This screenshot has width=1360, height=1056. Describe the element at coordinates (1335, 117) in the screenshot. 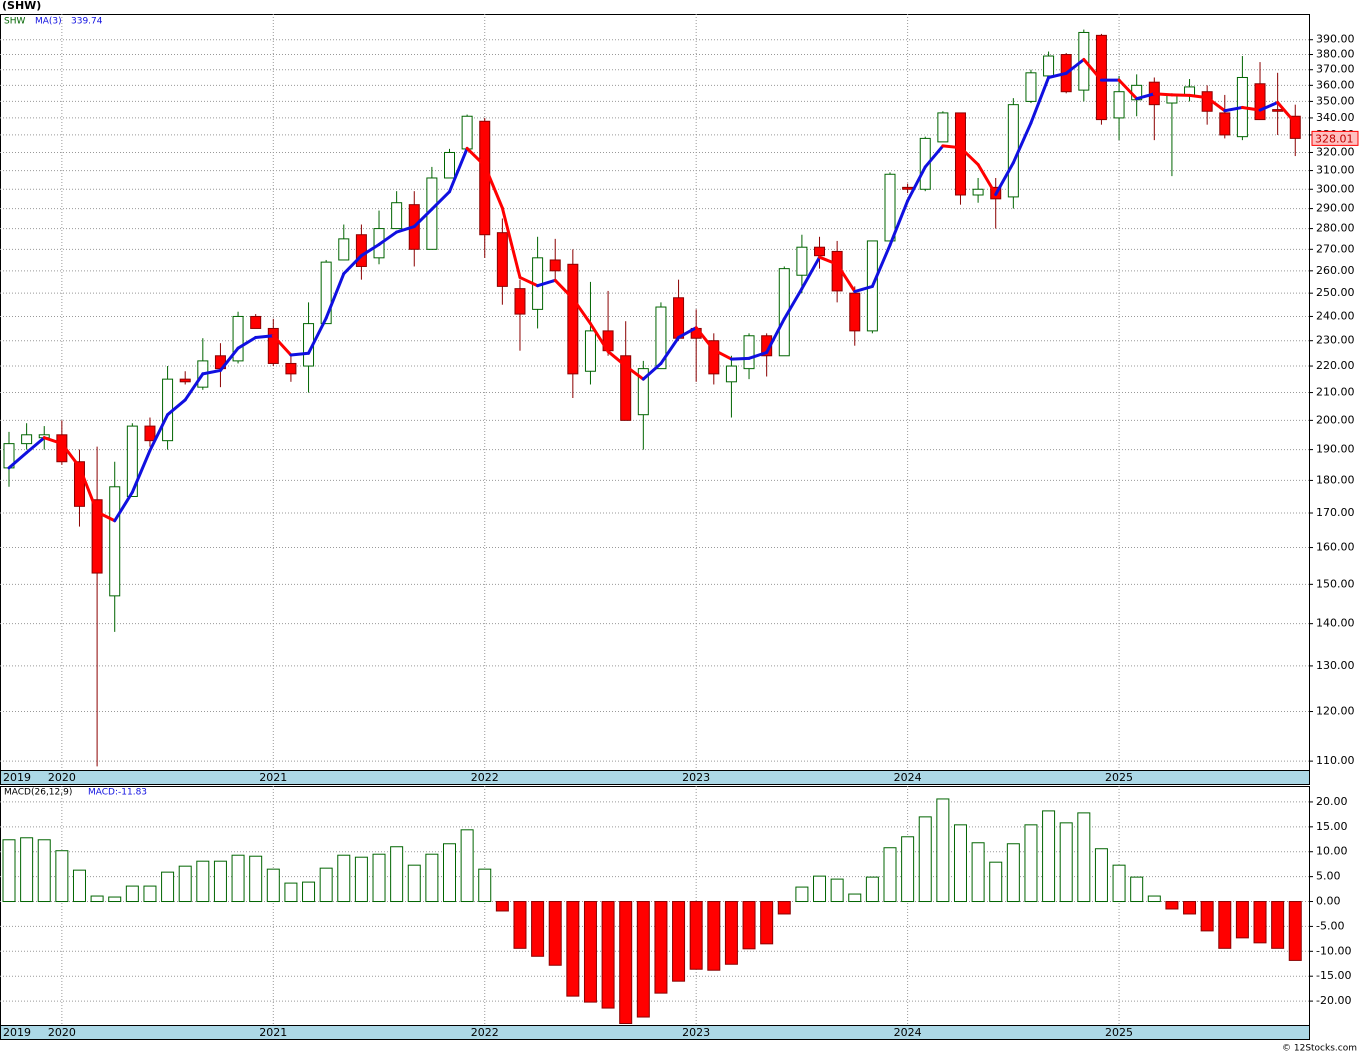

I see `y-tick-label: 340.00` at that location.